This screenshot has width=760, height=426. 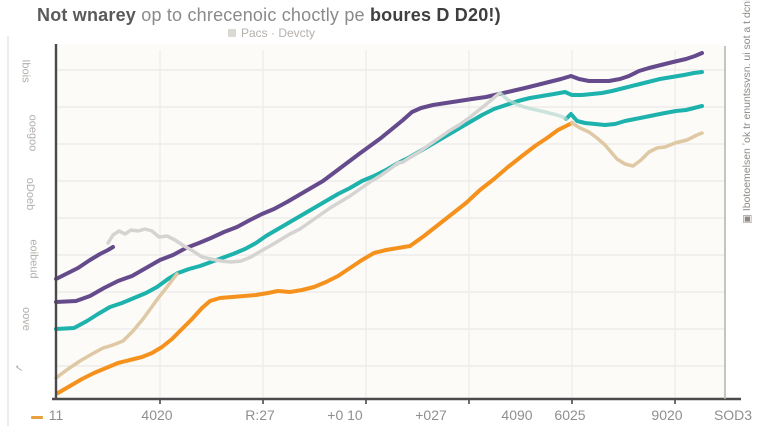 I want to click on chart-title-bold: boures D D20!), so click(x=435, y=15).